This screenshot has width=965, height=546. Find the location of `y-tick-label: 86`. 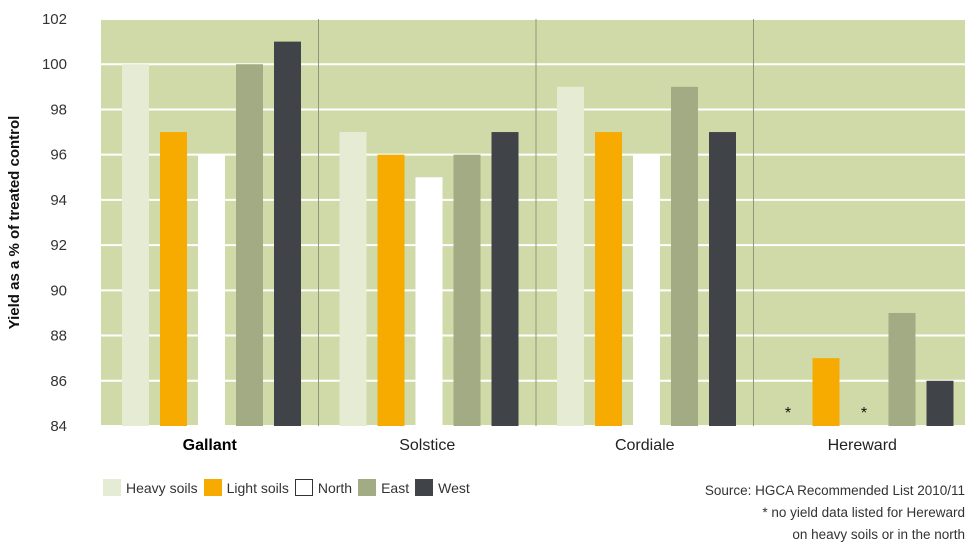

y-tick-label: 86 is located at coordinates (58, 381).